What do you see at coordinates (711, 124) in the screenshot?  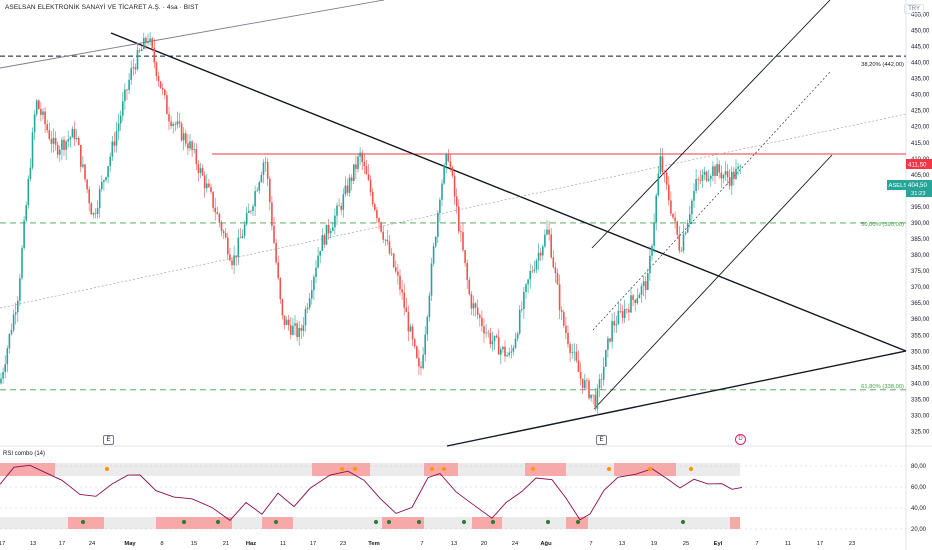 I see `trendline` at bounding box center [711, 124].